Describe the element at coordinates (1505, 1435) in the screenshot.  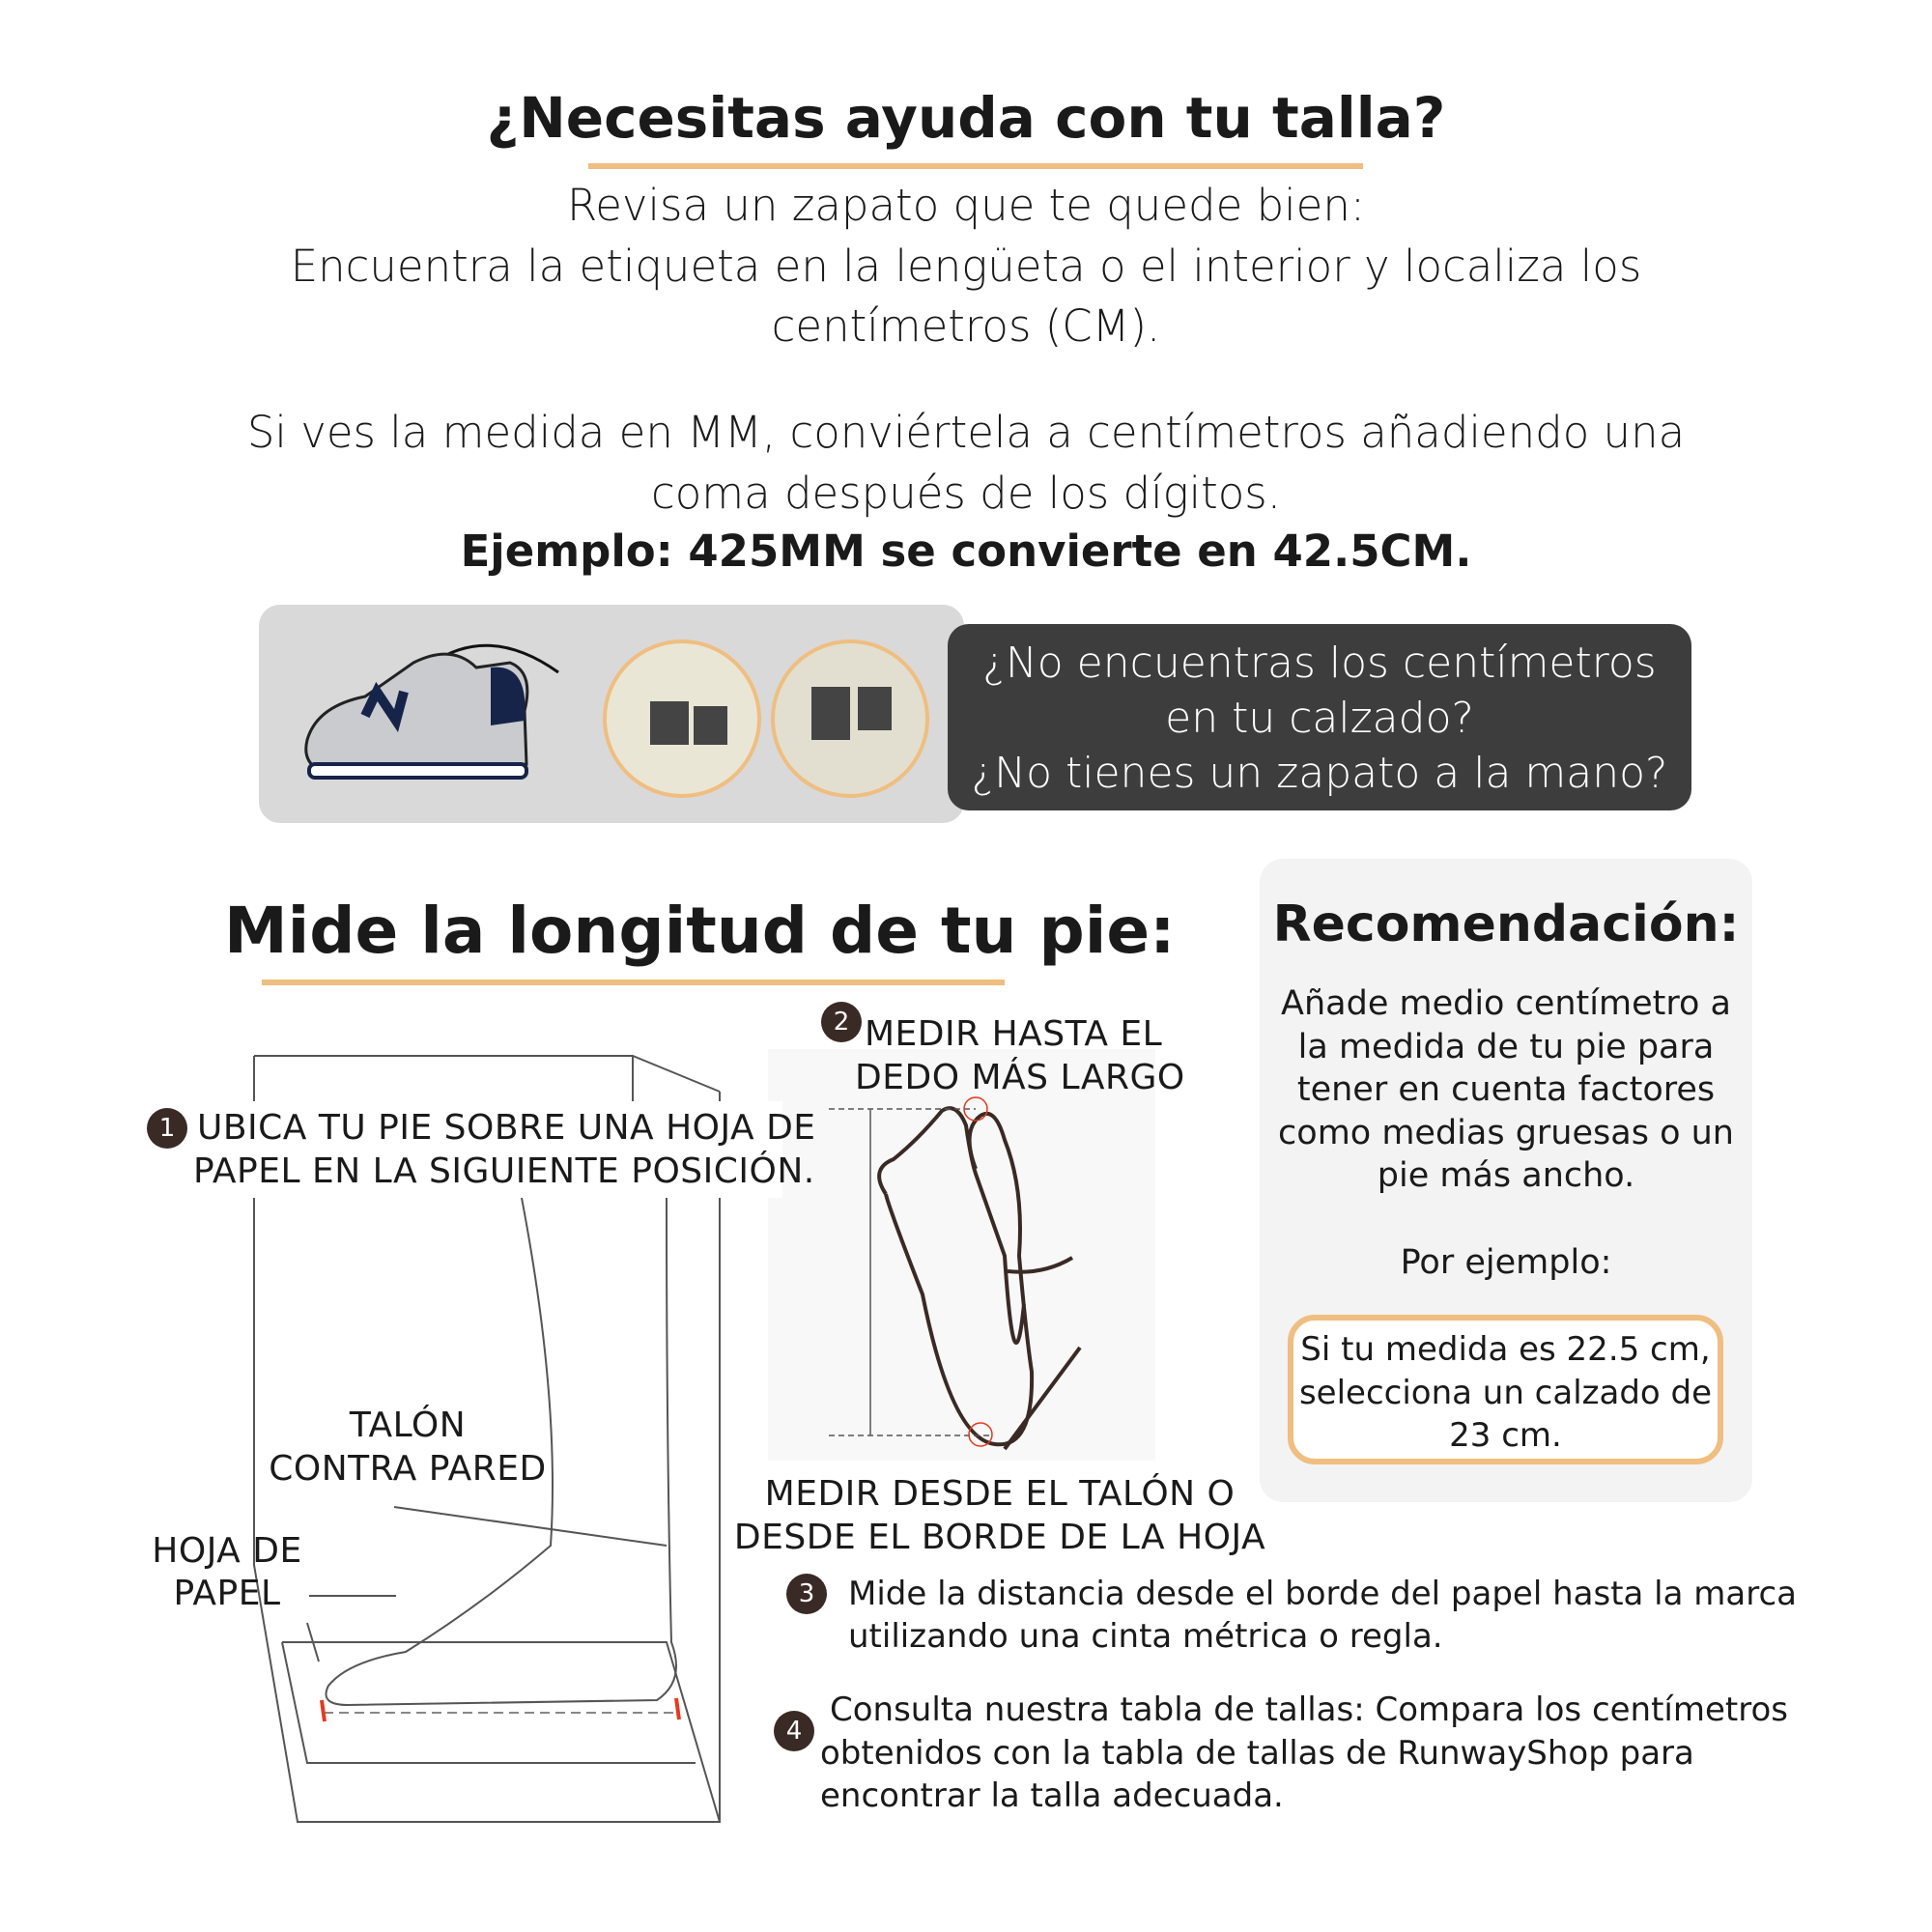
I see `example-line: 23 cm.` at that location.